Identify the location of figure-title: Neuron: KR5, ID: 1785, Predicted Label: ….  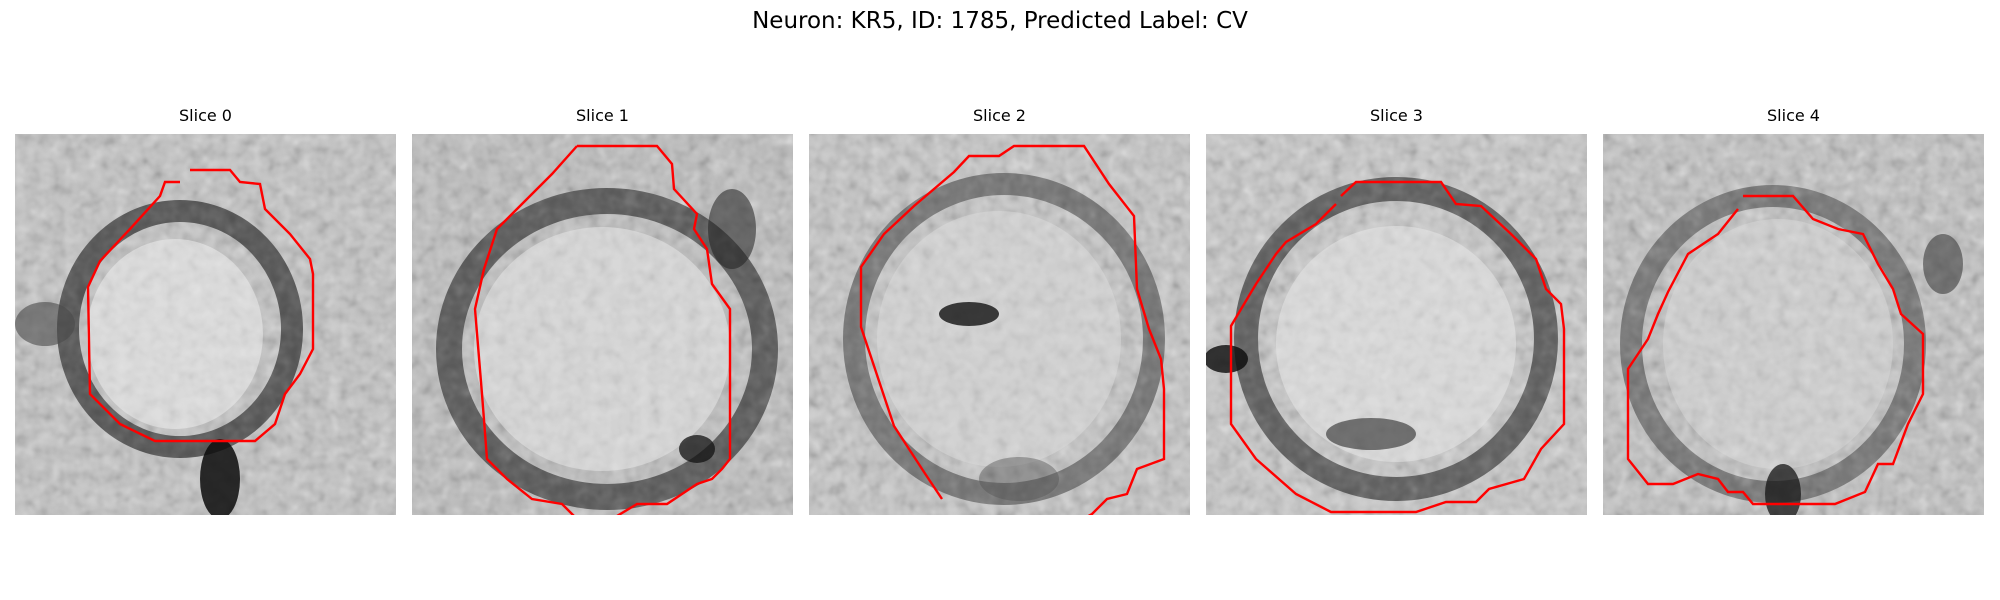
(1000, 21).